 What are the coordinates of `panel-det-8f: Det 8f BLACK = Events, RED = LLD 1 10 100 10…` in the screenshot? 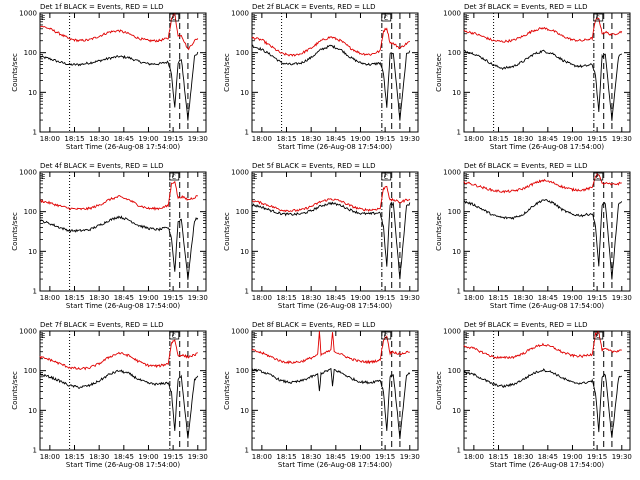 It's located at (321, 395).